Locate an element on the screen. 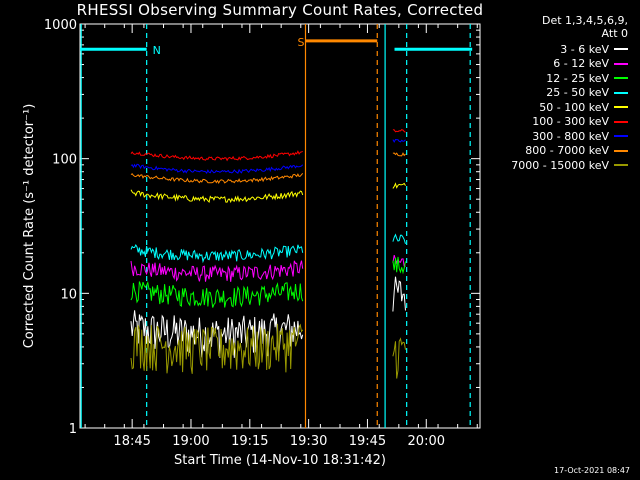  x-tick-label: 19:00 is located at coordinates (190, 441).